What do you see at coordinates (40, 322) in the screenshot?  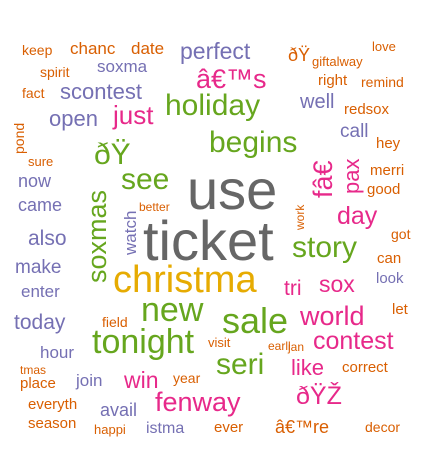 I see `word-today: today` at bounding box center [40, 322].